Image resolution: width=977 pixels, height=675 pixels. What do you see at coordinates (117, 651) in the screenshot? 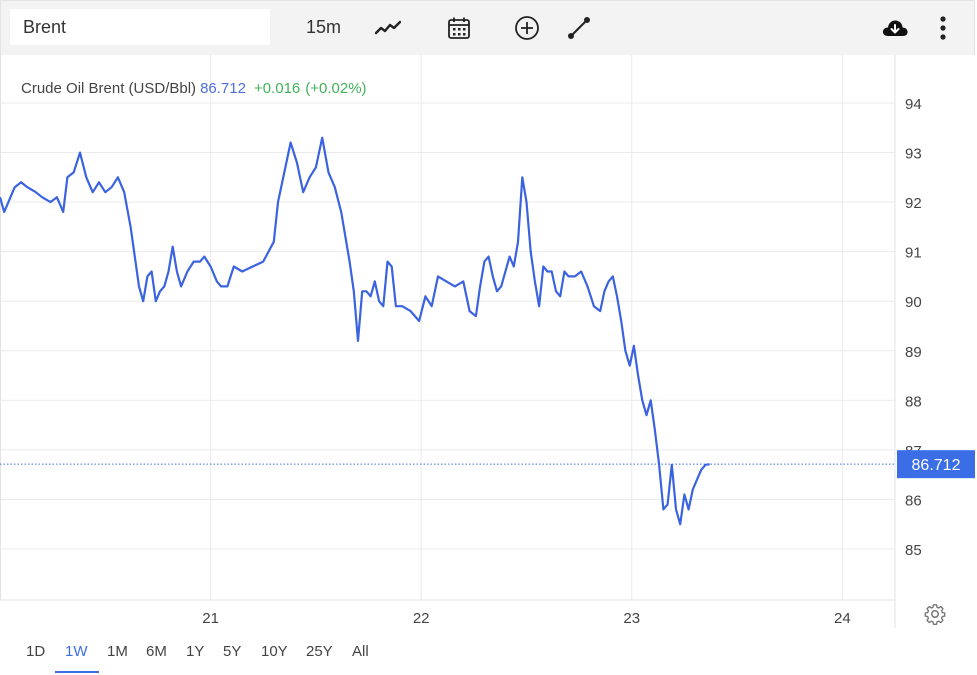
I see `range-1m-button: 1M` at bounding box center [117, 651].